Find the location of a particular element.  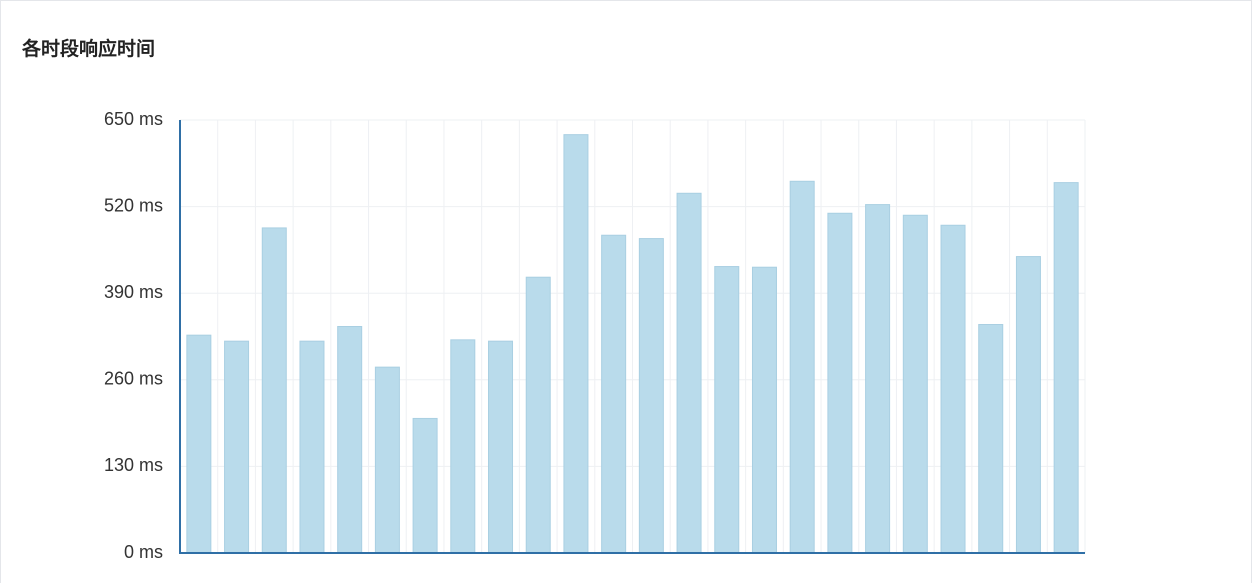

y-tick-label: 0 ms is located at coordinates (143, 552).